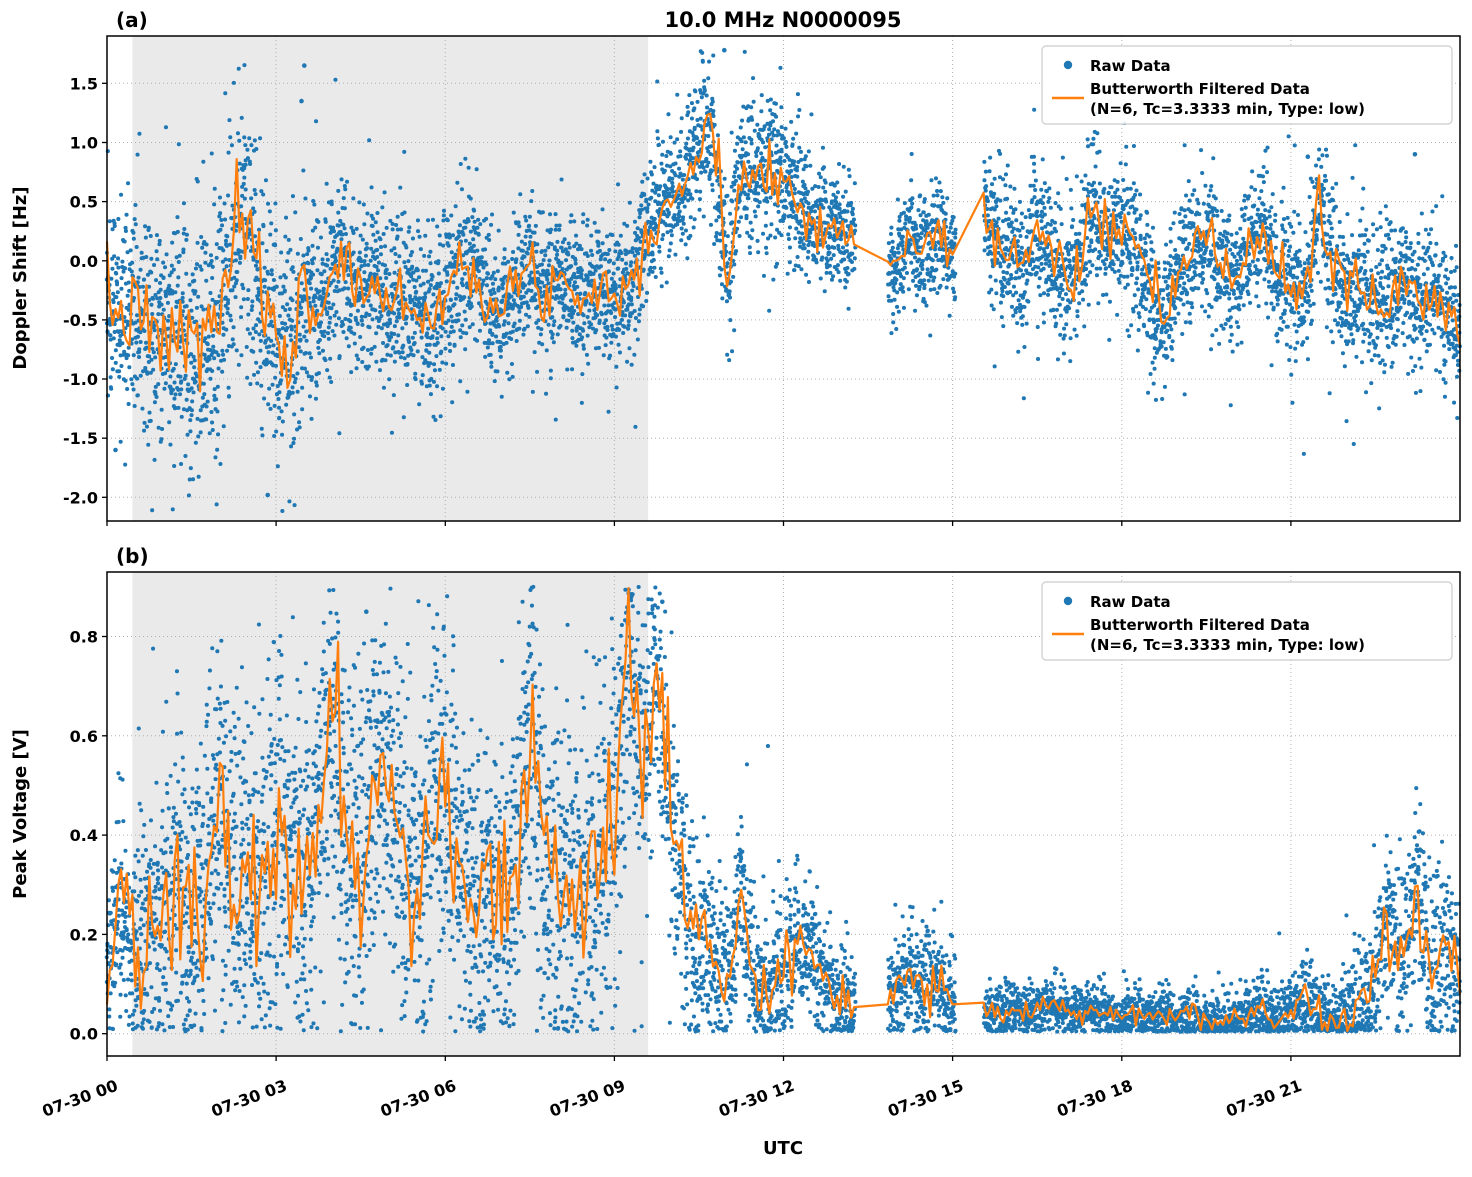 Image resolution: width=1472 pixels, height=1177 pixels. Describe the element at coordinates (80, 1098) in the screenshot. I see `x-tick-label: 07-30 00` at that location.